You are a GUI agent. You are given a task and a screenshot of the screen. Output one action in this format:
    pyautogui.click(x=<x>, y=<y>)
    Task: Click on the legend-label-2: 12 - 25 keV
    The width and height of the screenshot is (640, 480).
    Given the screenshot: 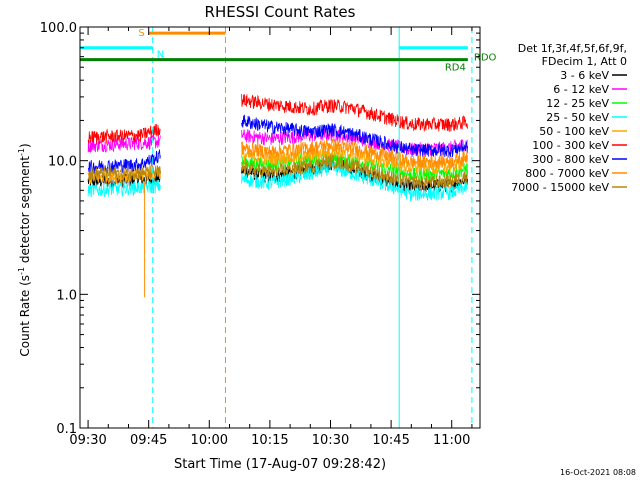 What is the action you would take?
    pyautogui.click(x=577, y=103)
    